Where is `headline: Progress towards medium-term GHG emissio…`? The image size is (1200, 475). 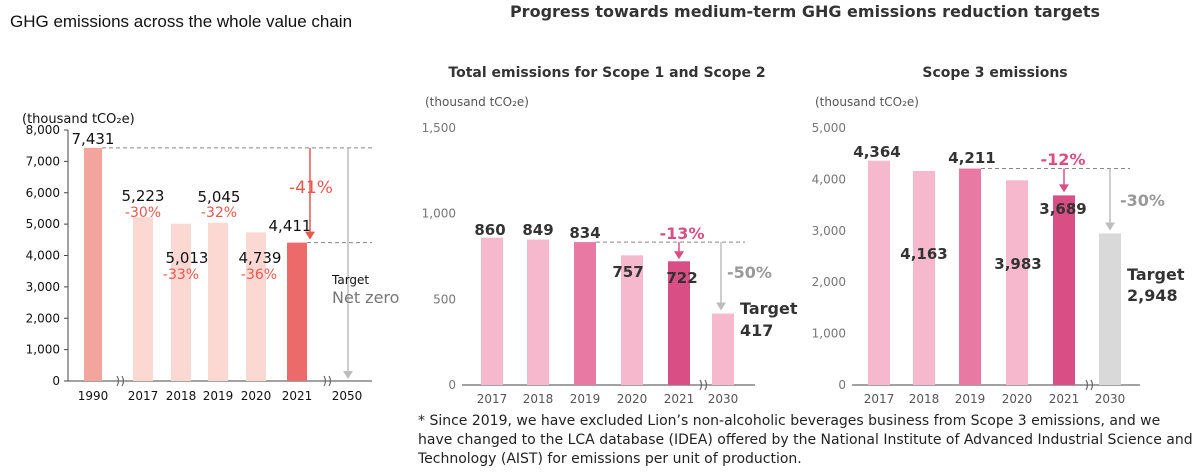
headline: Progress towards medium-term GHG emissio… is located at coordinates (805, 11).